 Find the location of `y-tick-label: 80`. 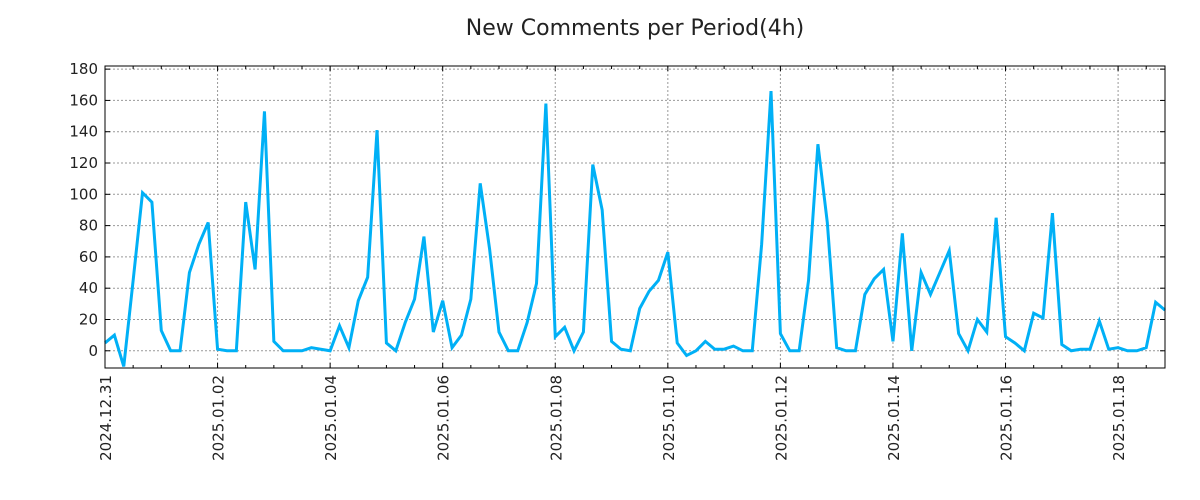

y-tick-label: 80 is located at coordinates (88, 226).